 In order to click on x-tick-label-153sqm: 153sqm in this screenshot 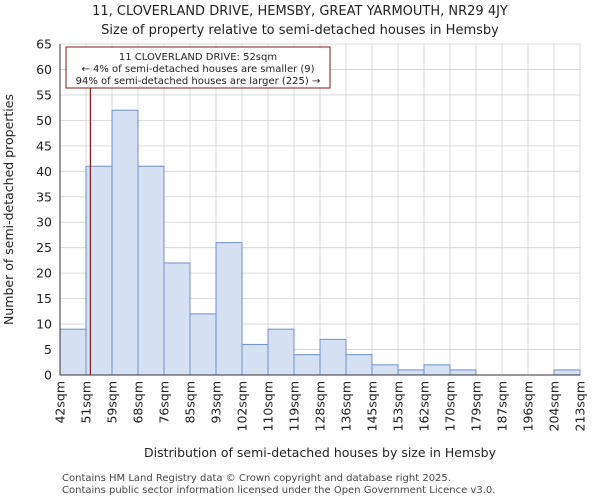, I will do `click(398, 406)`.